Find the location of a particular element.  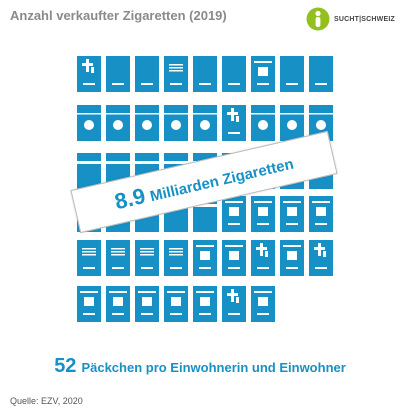

sucht-schweiz-logo: SUCHT|SCHWEIZ is located at coordinates (350, 19).